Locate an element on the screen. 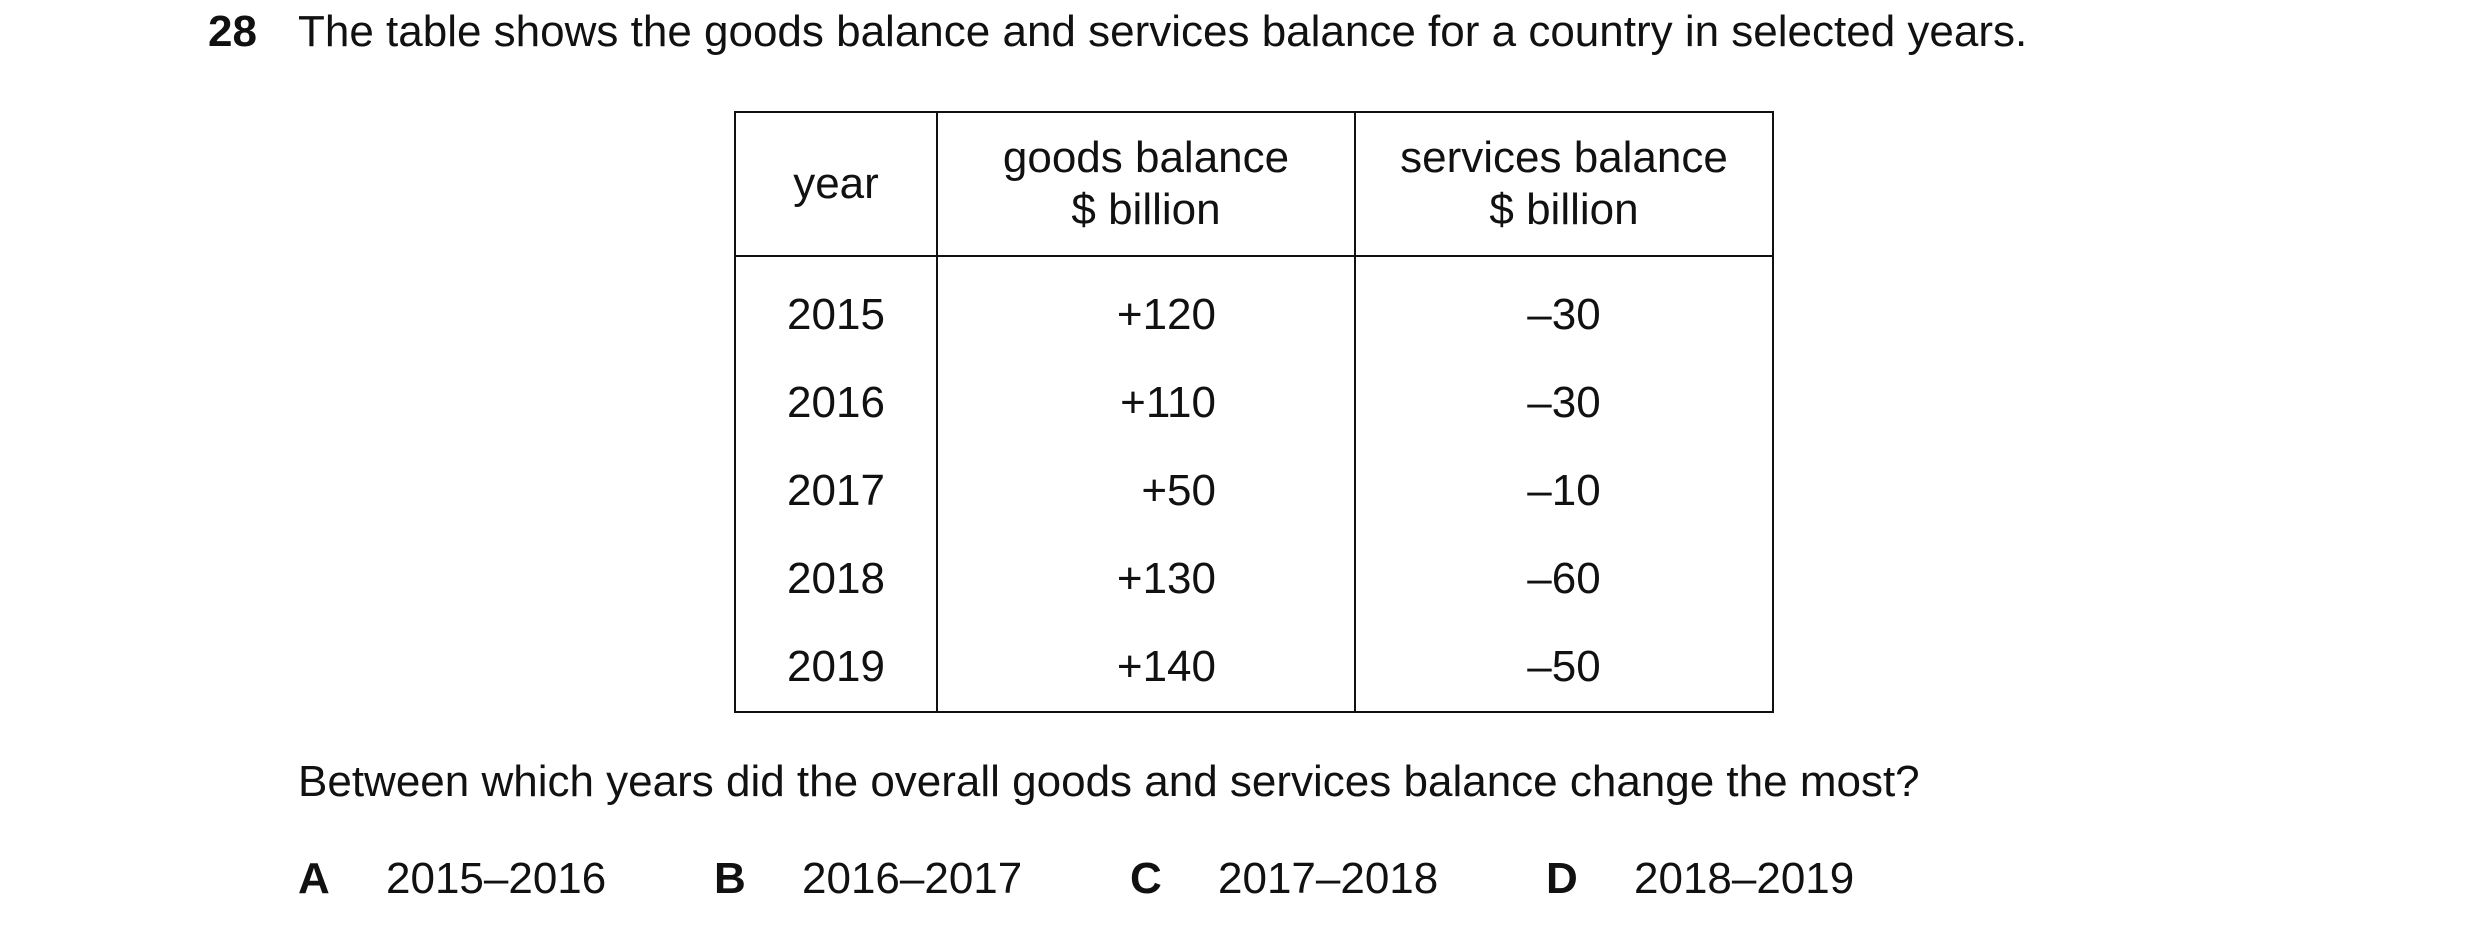  cell-year: 2015 is located at coordinates (836, 307).